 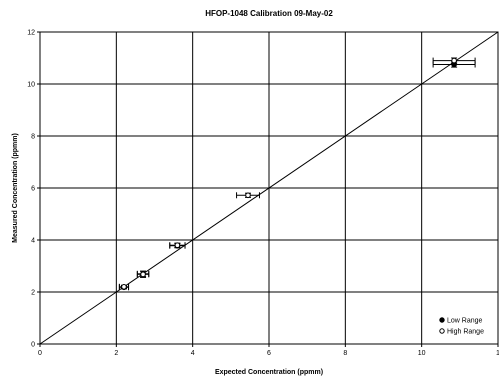 What do you see at coordinates (33, 293) in the screenshot?
I see `y-tick-label: 2` at bounding box center [33, 293].